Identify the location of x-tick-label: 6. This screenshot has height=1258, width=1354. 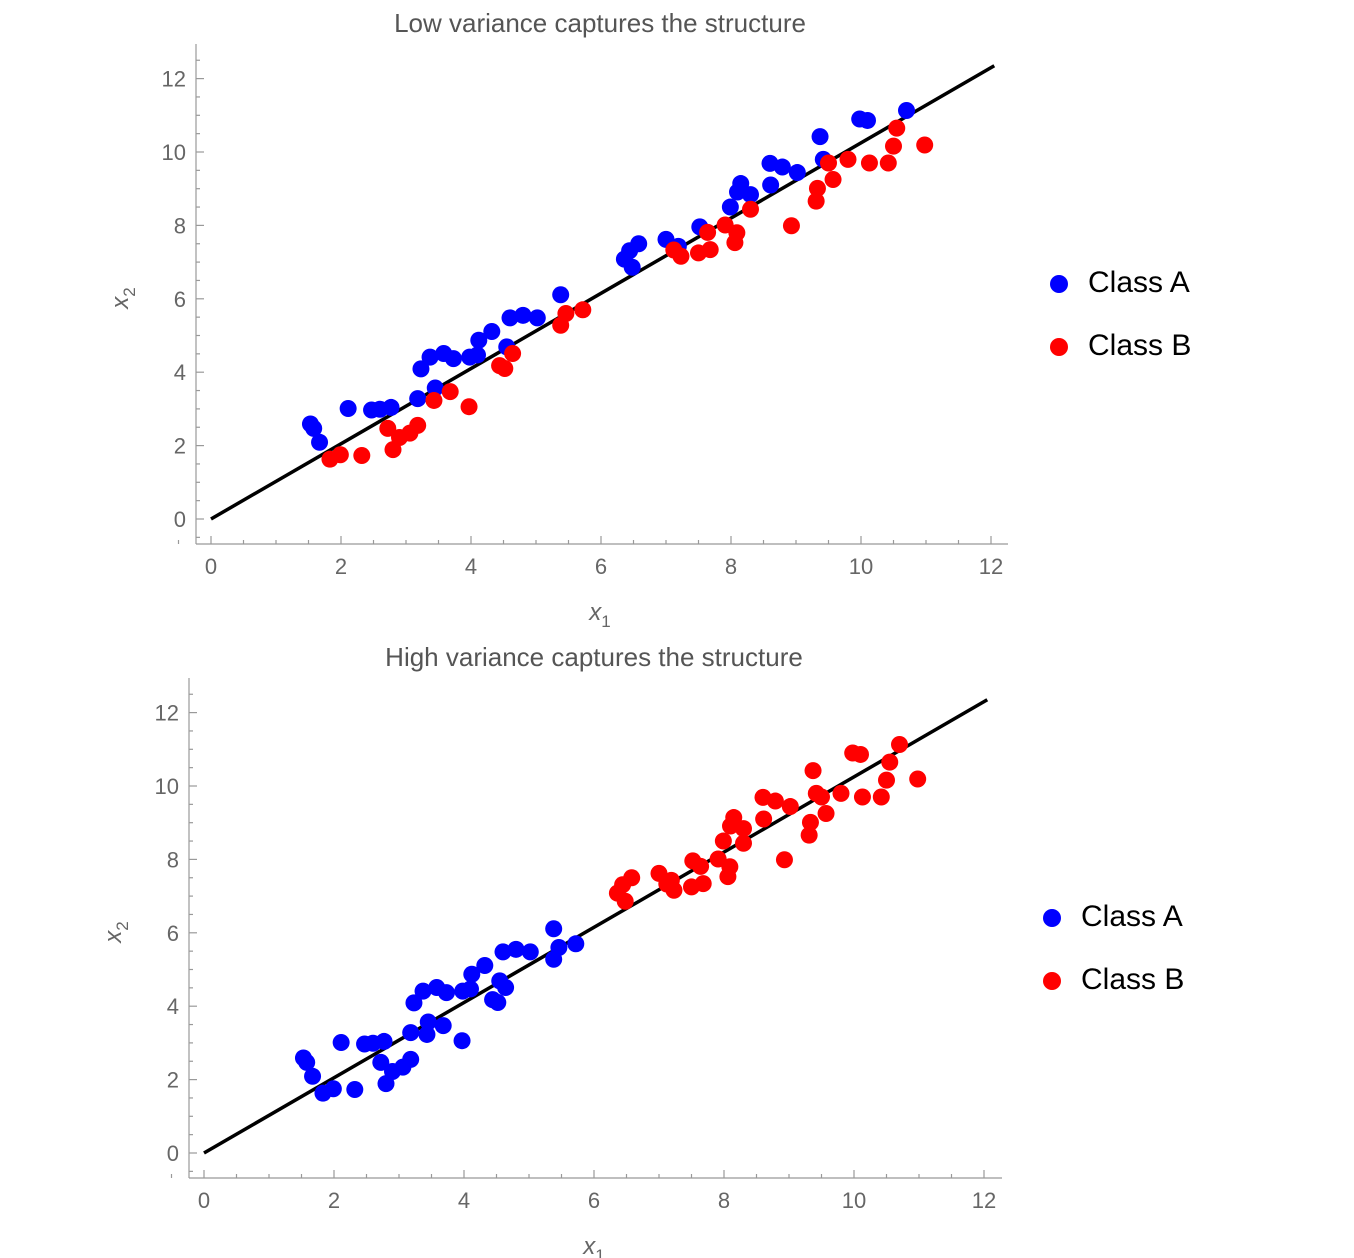
(601, 566).